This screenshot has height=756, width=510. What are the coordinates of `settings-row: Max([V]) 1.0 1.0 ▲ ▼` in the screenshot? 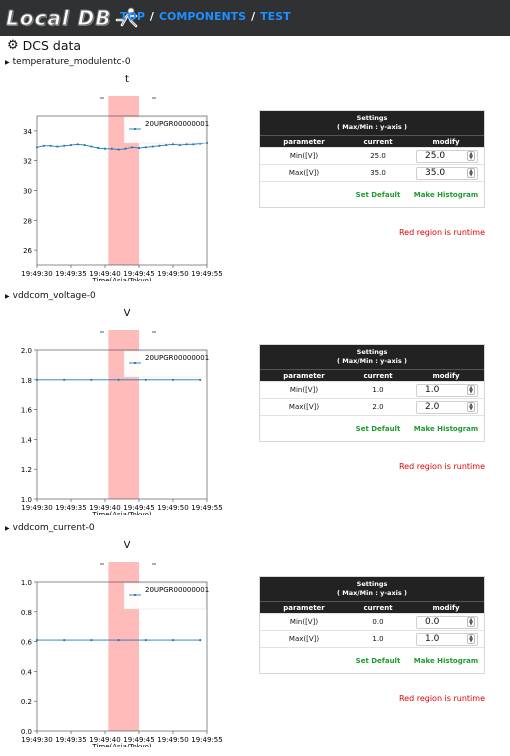 It's located at (372, 638).